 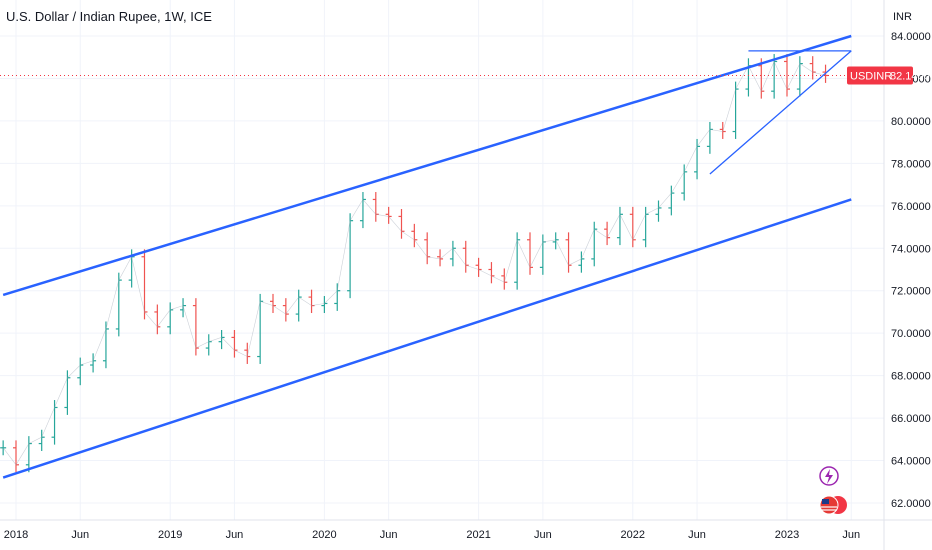 What do you see at coordinates (780, 112) in the screenshot?
I see `trendline` at bounding box center [780, 112].